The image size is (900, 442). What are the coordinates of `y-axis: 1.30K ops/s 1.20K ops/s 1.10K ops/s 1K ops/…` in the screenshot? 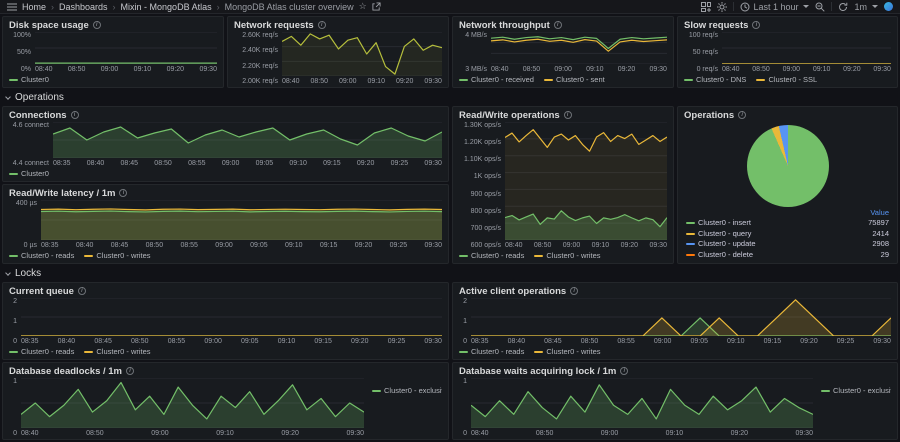 It's located at (482, 185).